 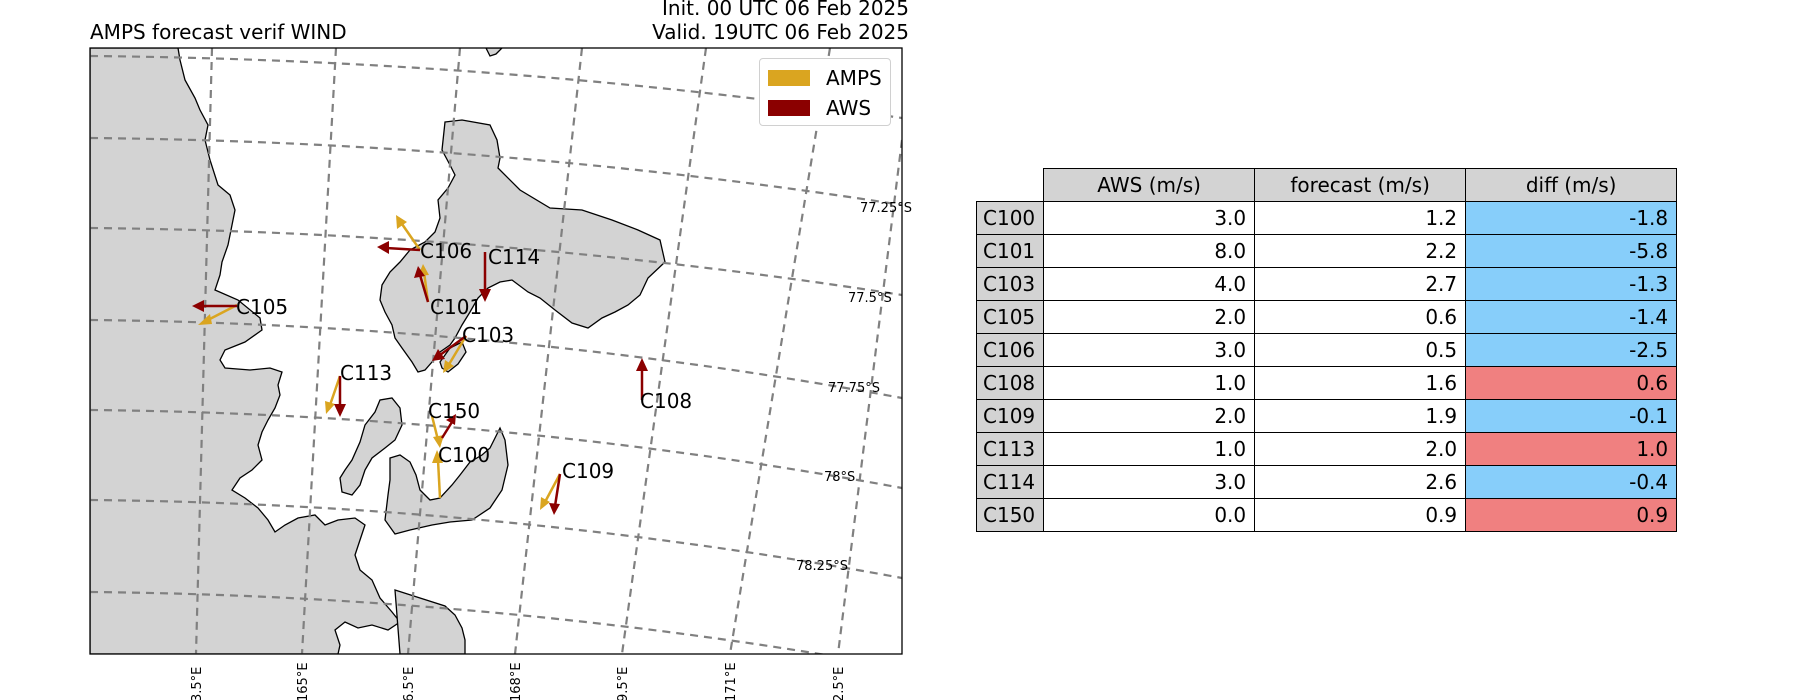 I want to click on header-forecast: forecast (m/s), so click(x=1360, y=185).